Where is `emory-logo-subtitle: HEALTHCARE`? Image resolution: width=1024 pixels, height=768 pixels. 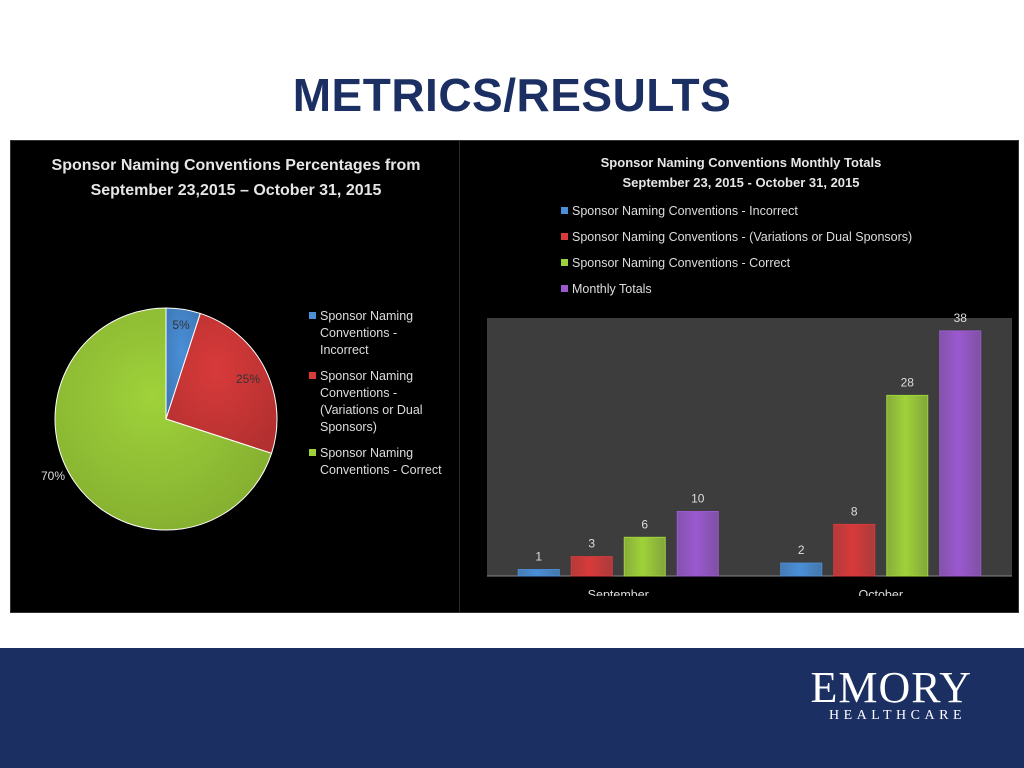 emory-logo-subtitle: HEALTHCARE is located at coordinates (897, 715).